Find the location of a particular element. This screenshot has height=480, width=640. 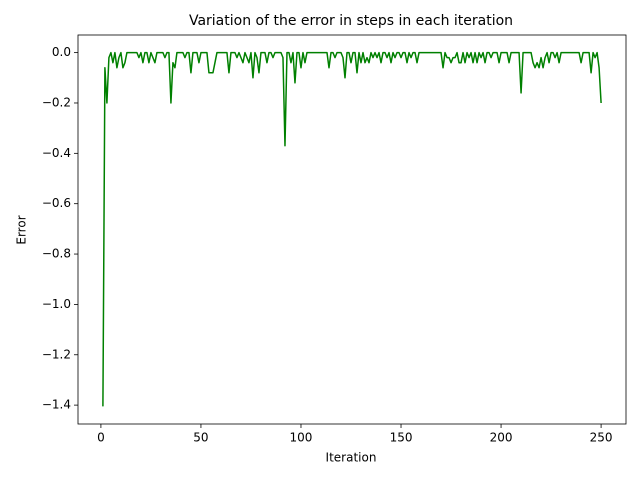

x-tick-label: 50 is located at coordinates (200, 438).